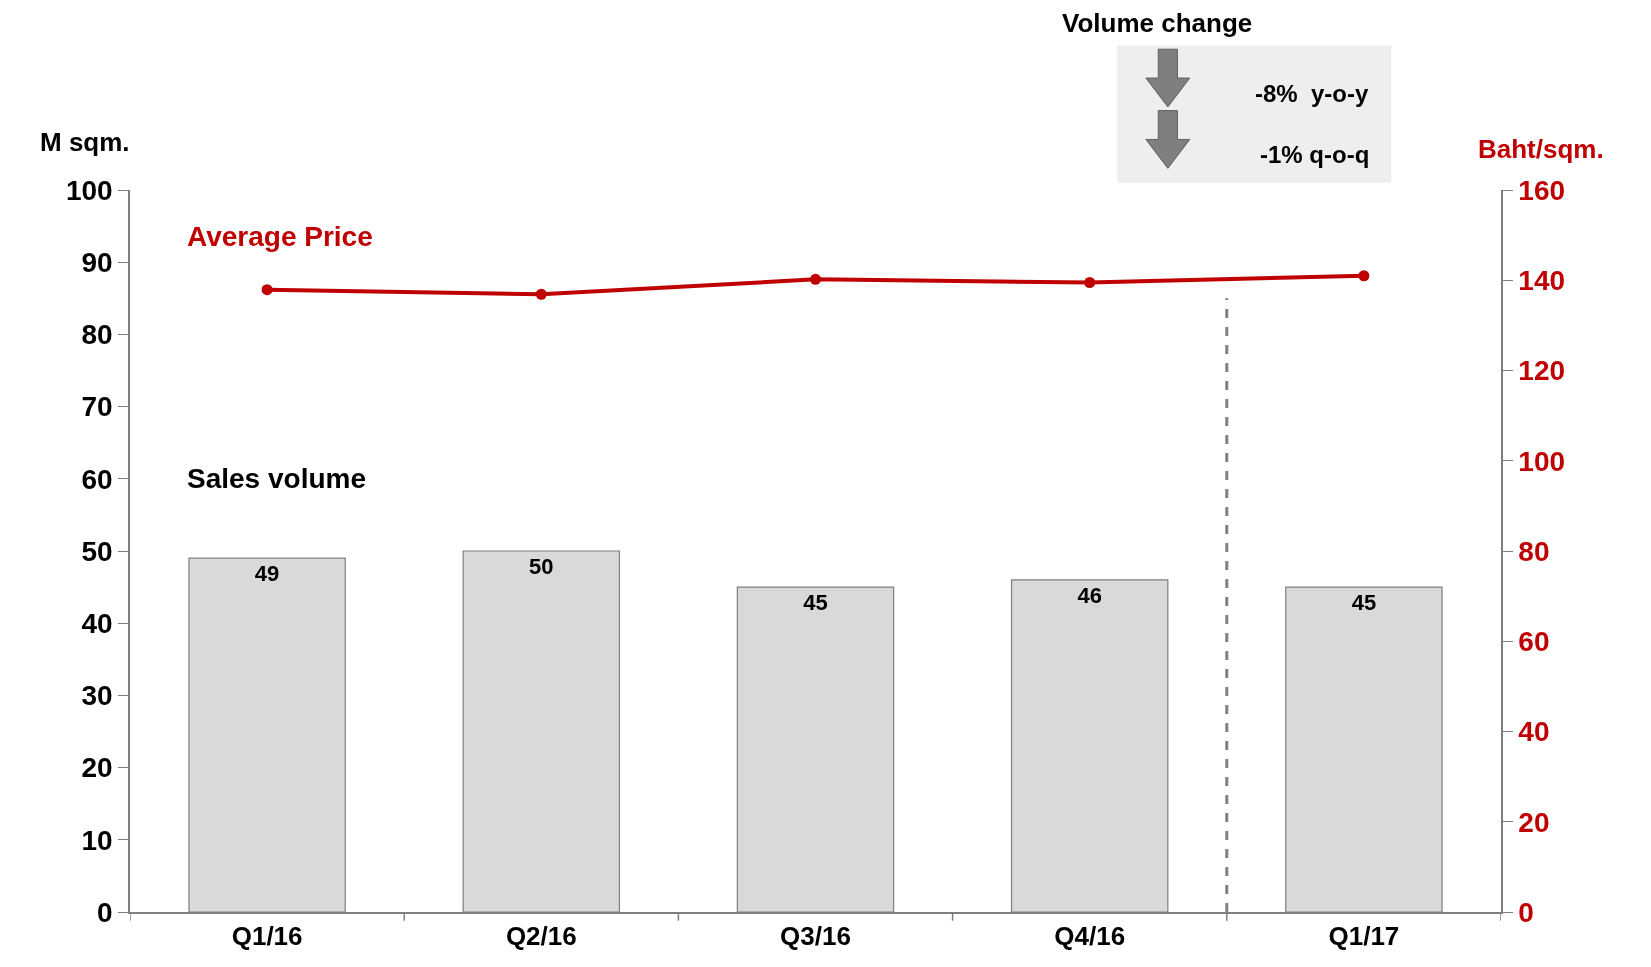  I want to click on y2-tick-label: 40, so click(1534, 732).